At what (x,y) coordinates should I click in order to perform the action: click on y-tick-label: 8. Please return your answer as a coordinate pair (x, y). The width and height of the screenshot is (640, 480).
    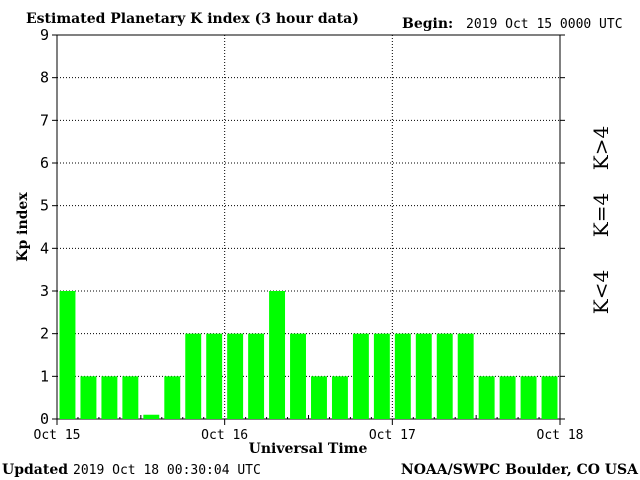
    Looking at the image, I should click on (44, 78).